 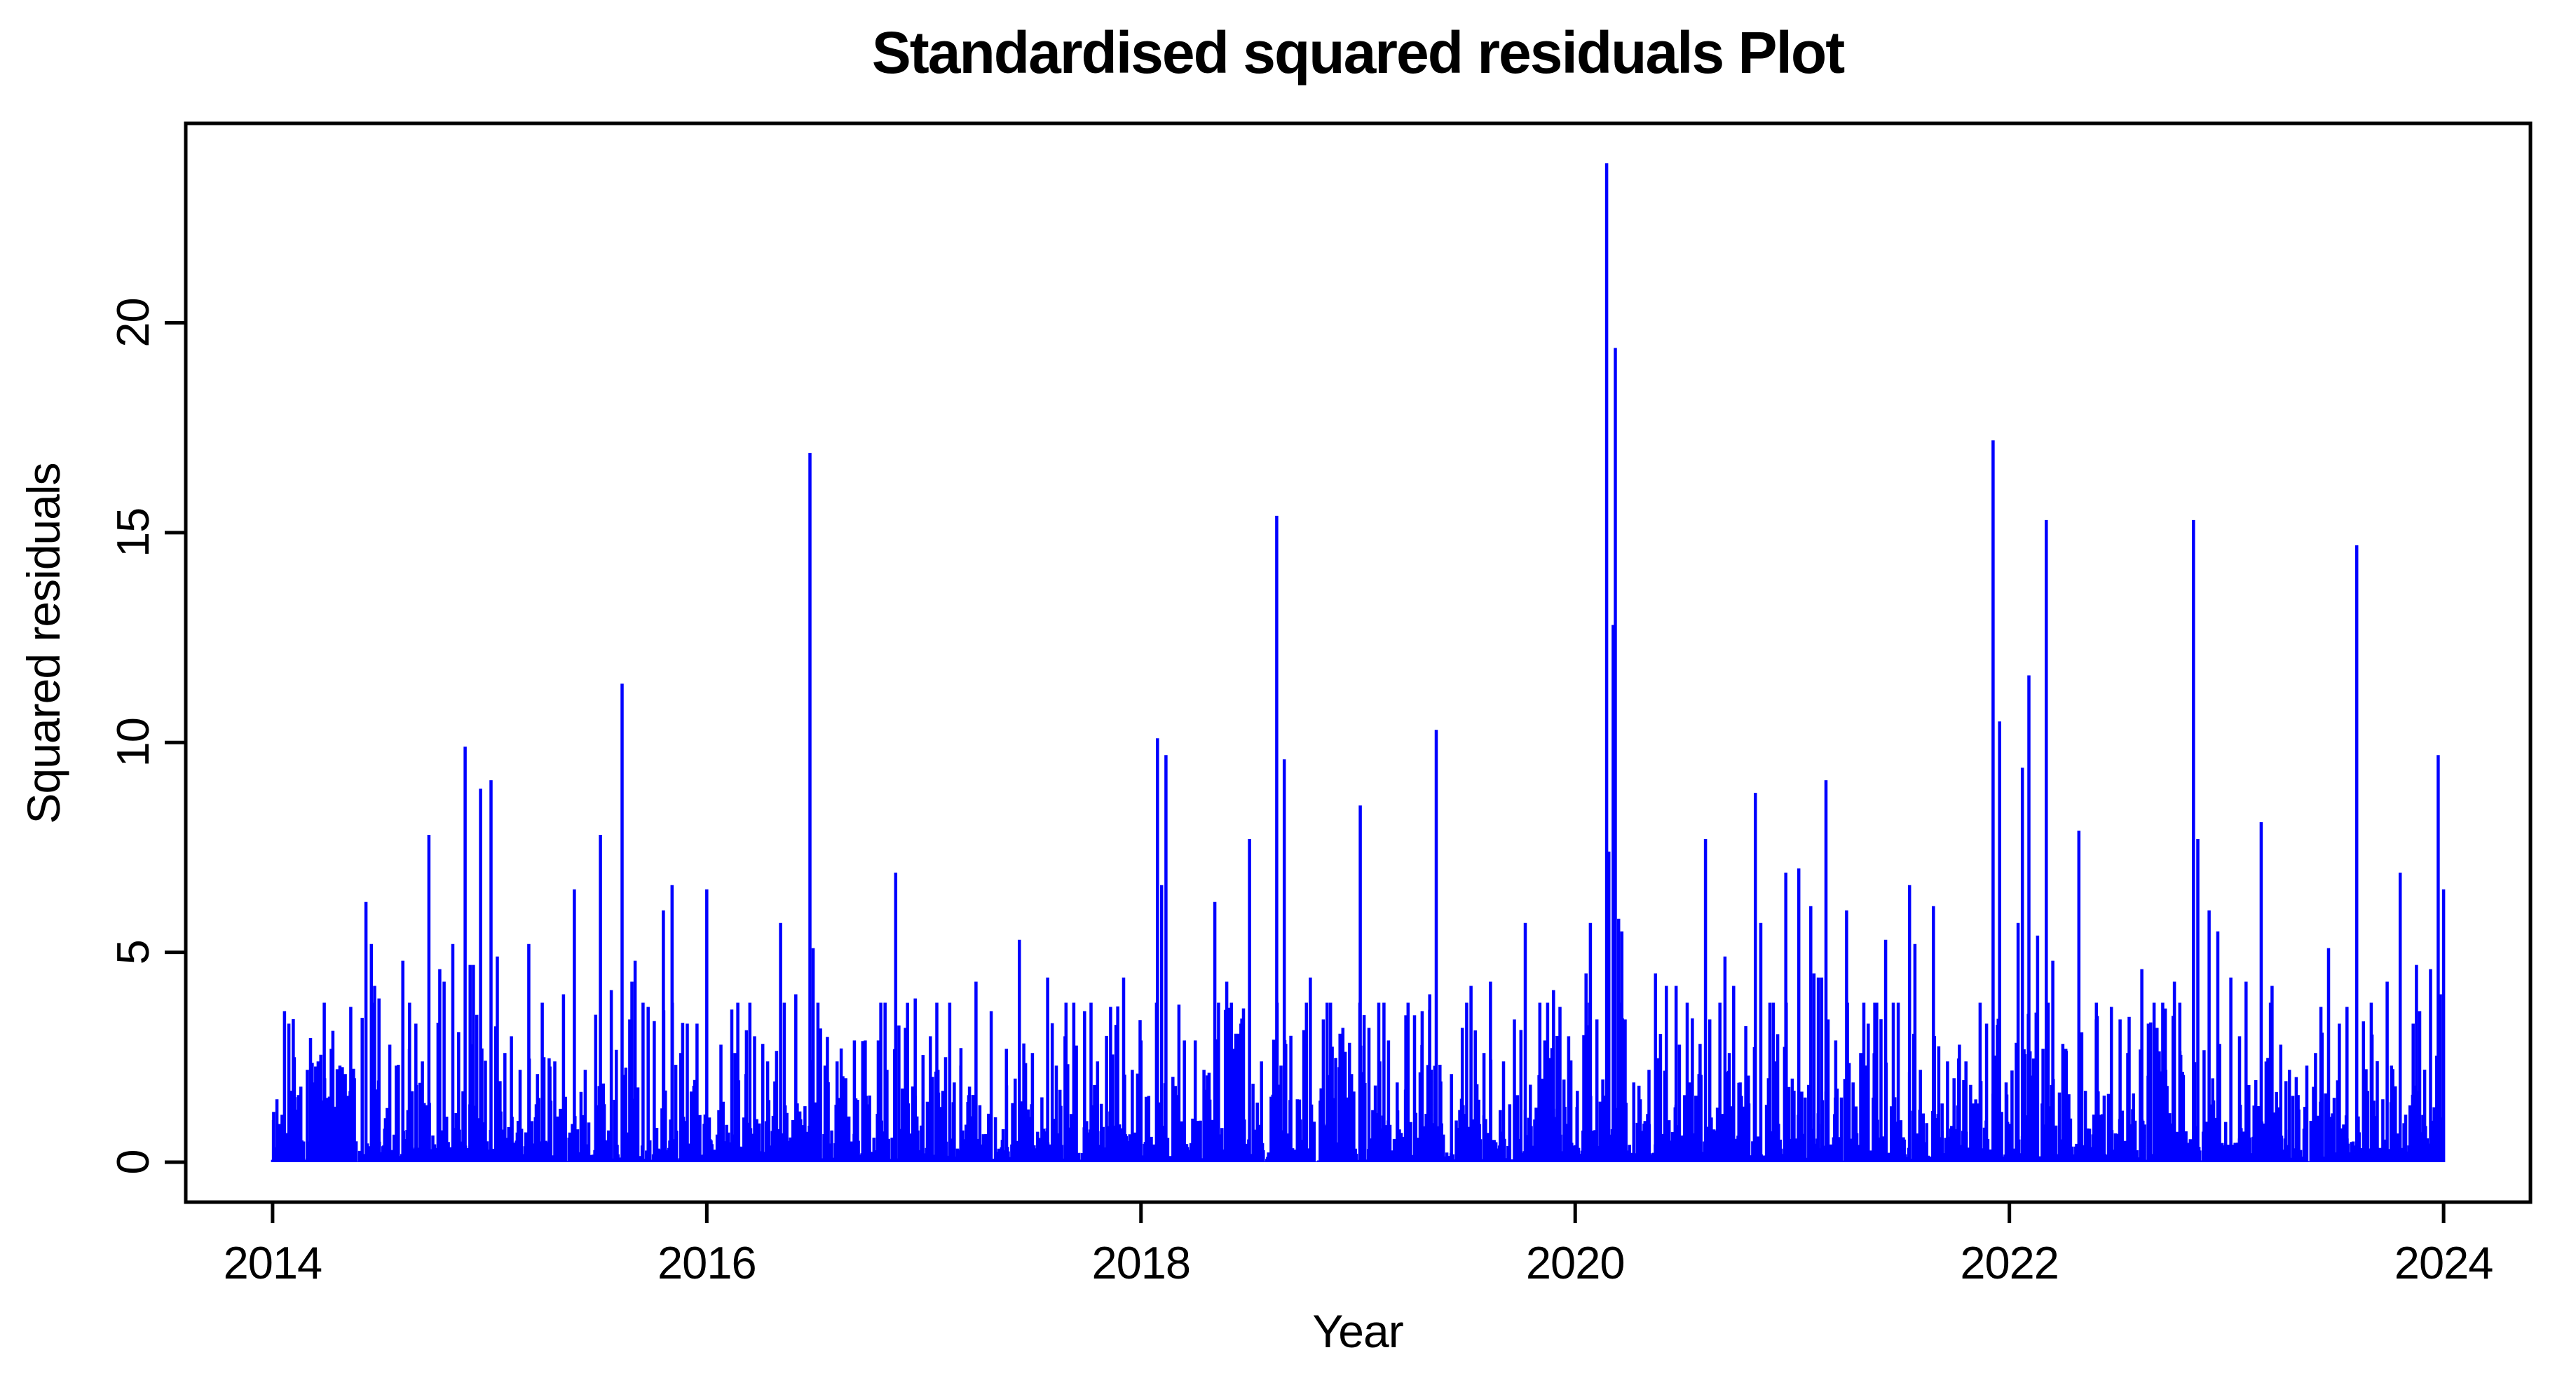 I want to click on x-tick-label: 2022, so click(x=2009, y=1262).